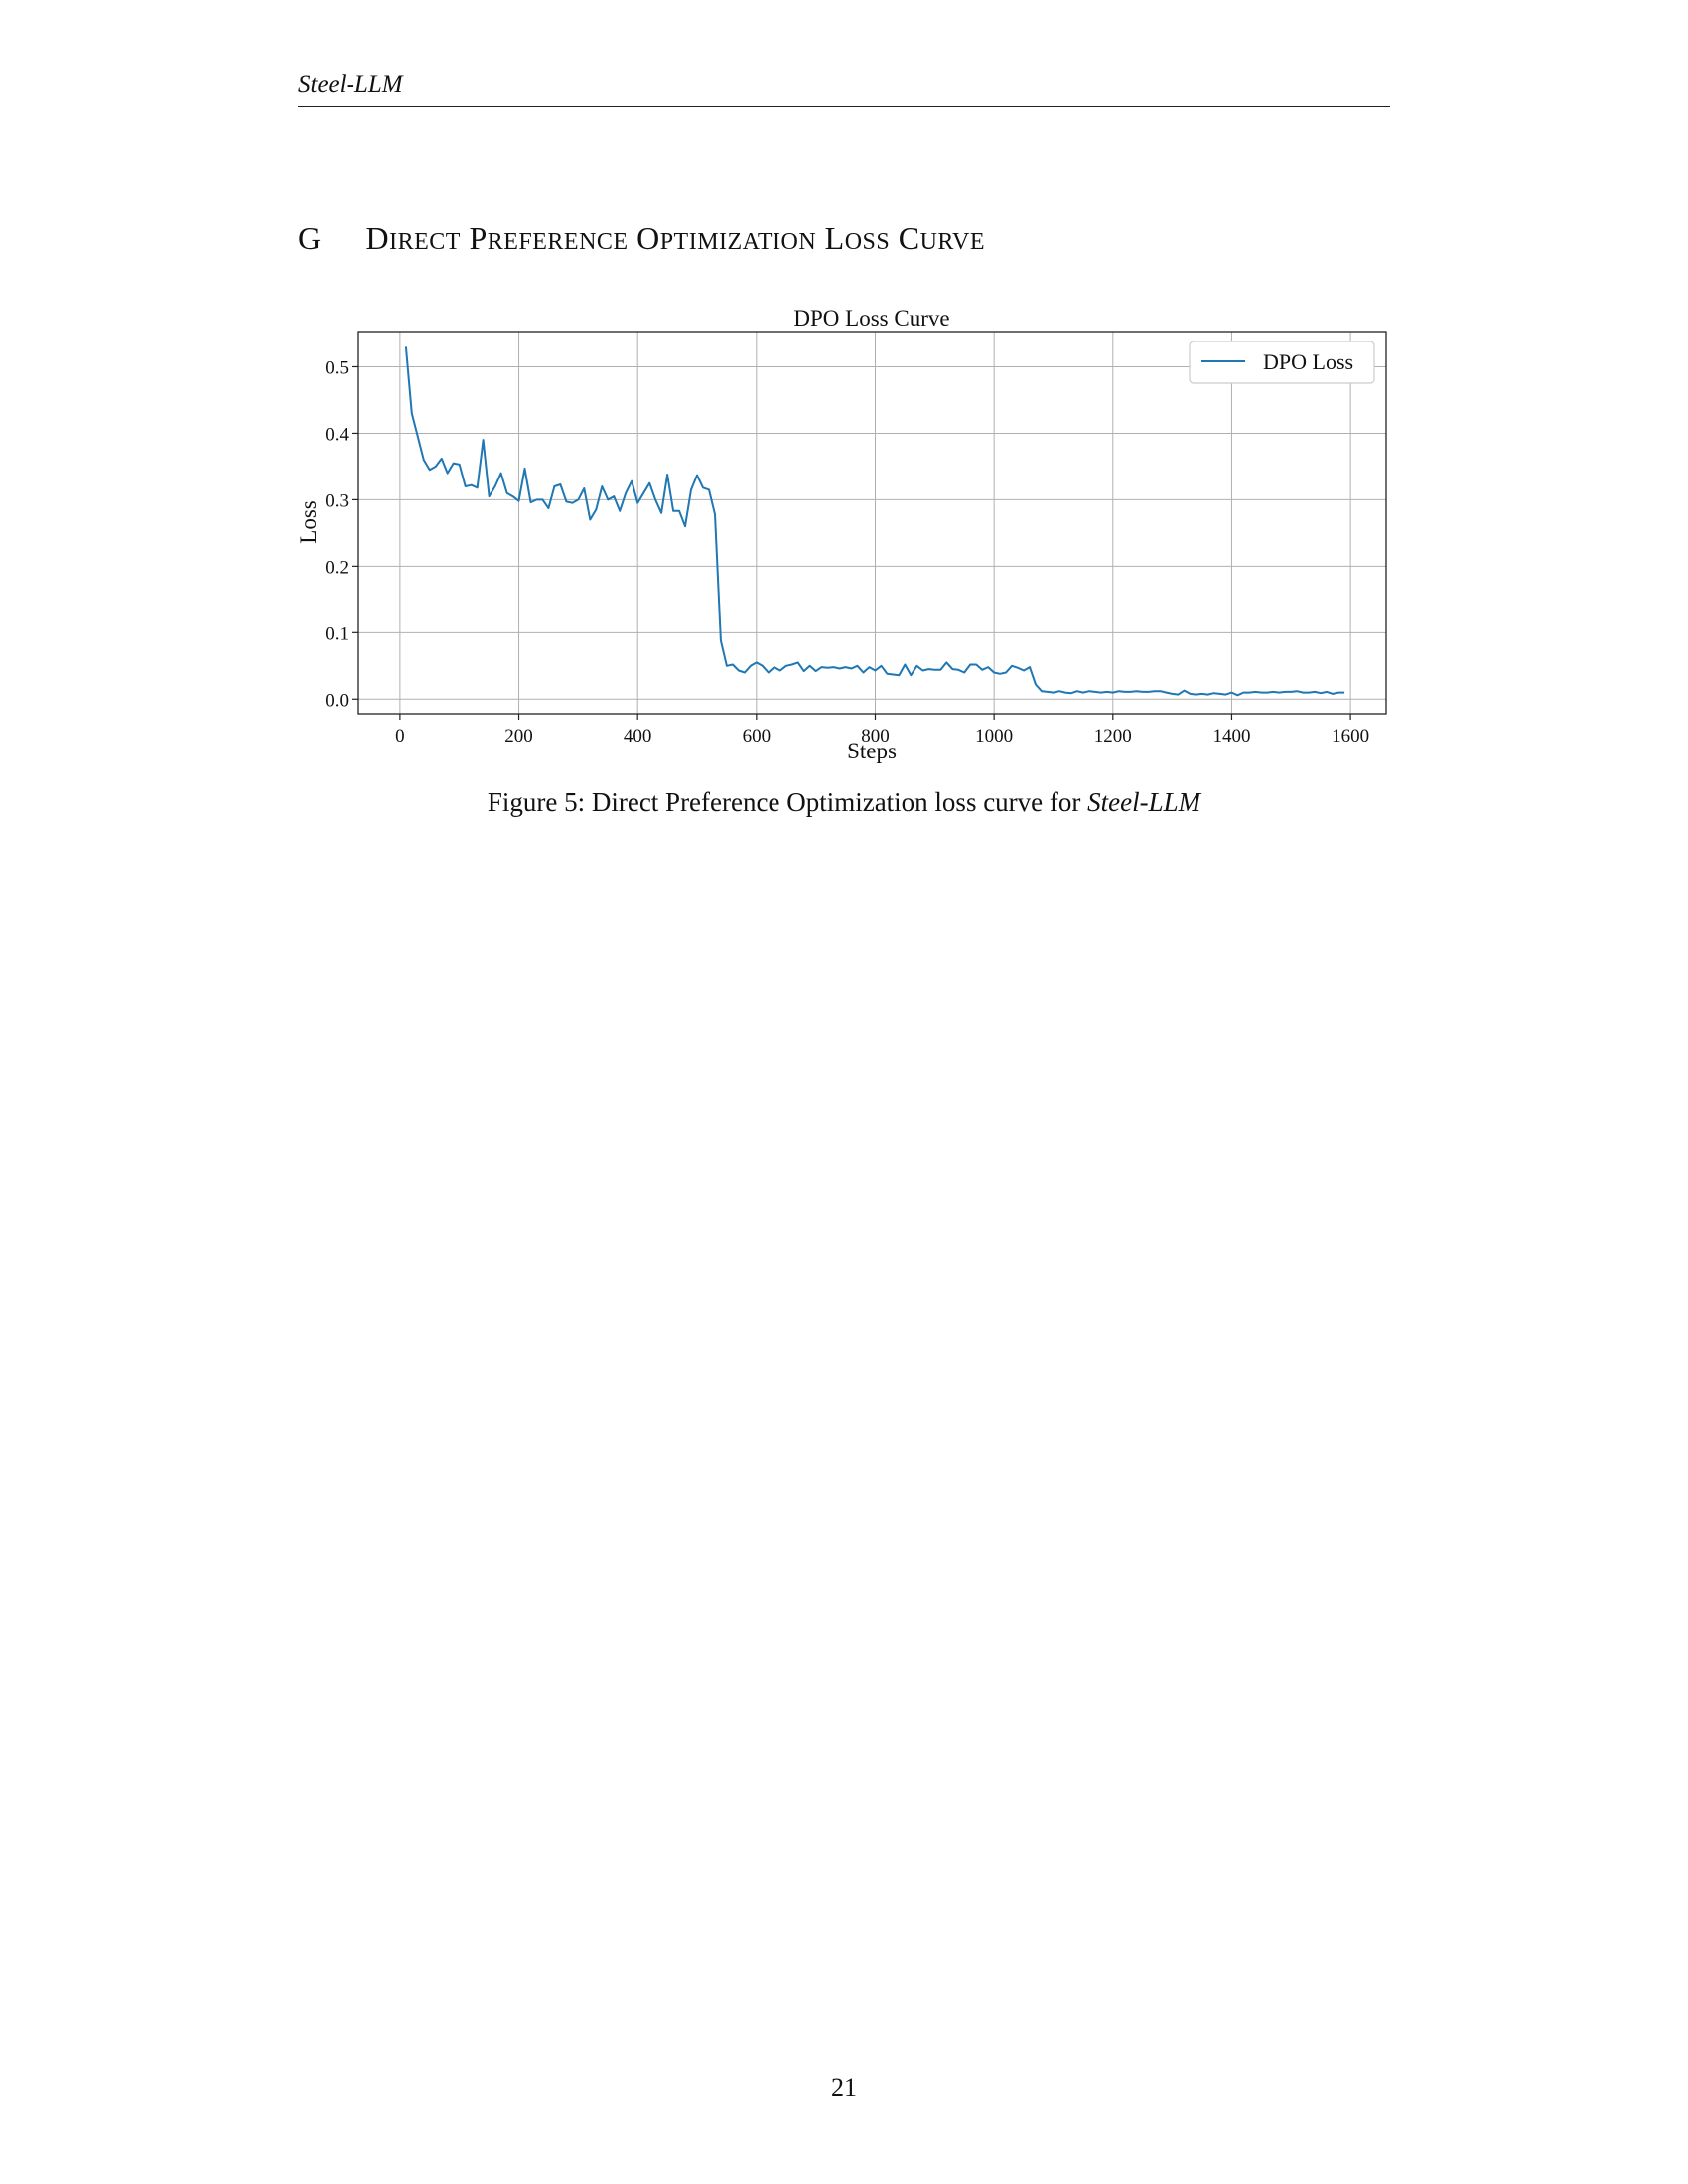  What do you see at coordinates (400, 736) in the screenshot?
I see `x-tick-label: 0` at bounding box center [400, 736].